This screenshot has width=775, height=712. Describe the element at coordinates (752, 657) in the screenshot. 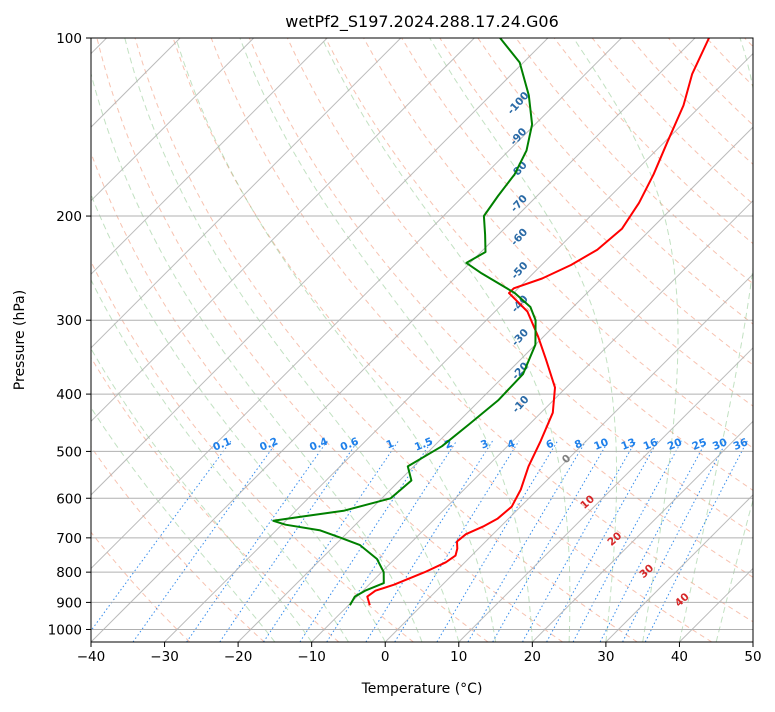

I see `x-tick-label: 50` at that location.